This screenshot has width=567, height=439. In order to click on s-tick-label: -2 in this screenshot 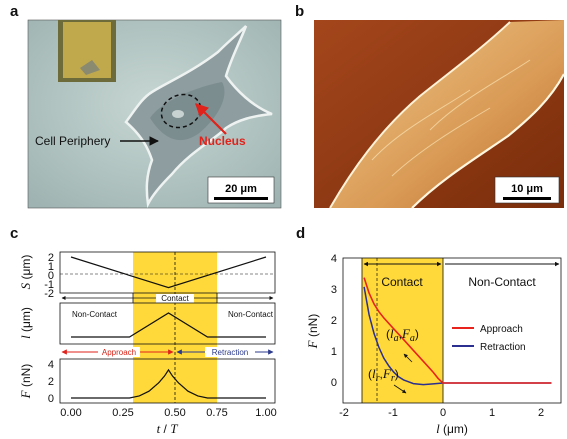, I will do `click(49, 294)`.